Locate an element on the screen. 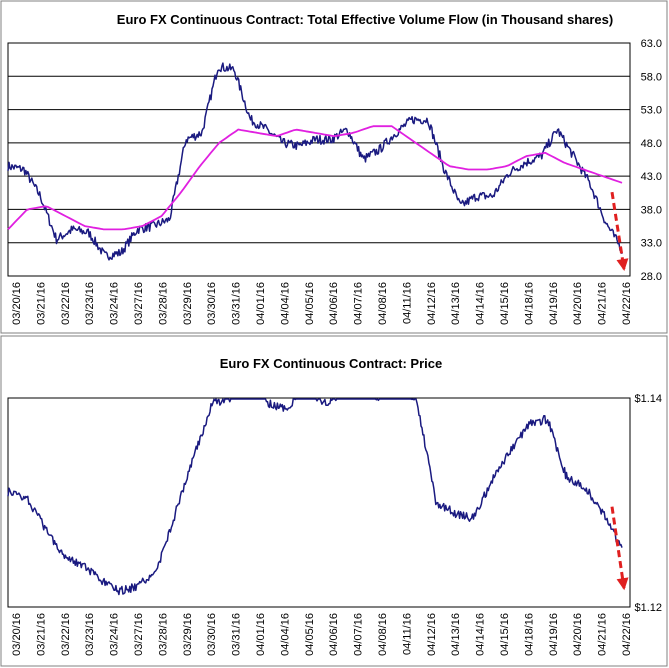 The height and width of the screenshot is (668, 669). volume-flow-annotations is located at coordinates (619, 231).